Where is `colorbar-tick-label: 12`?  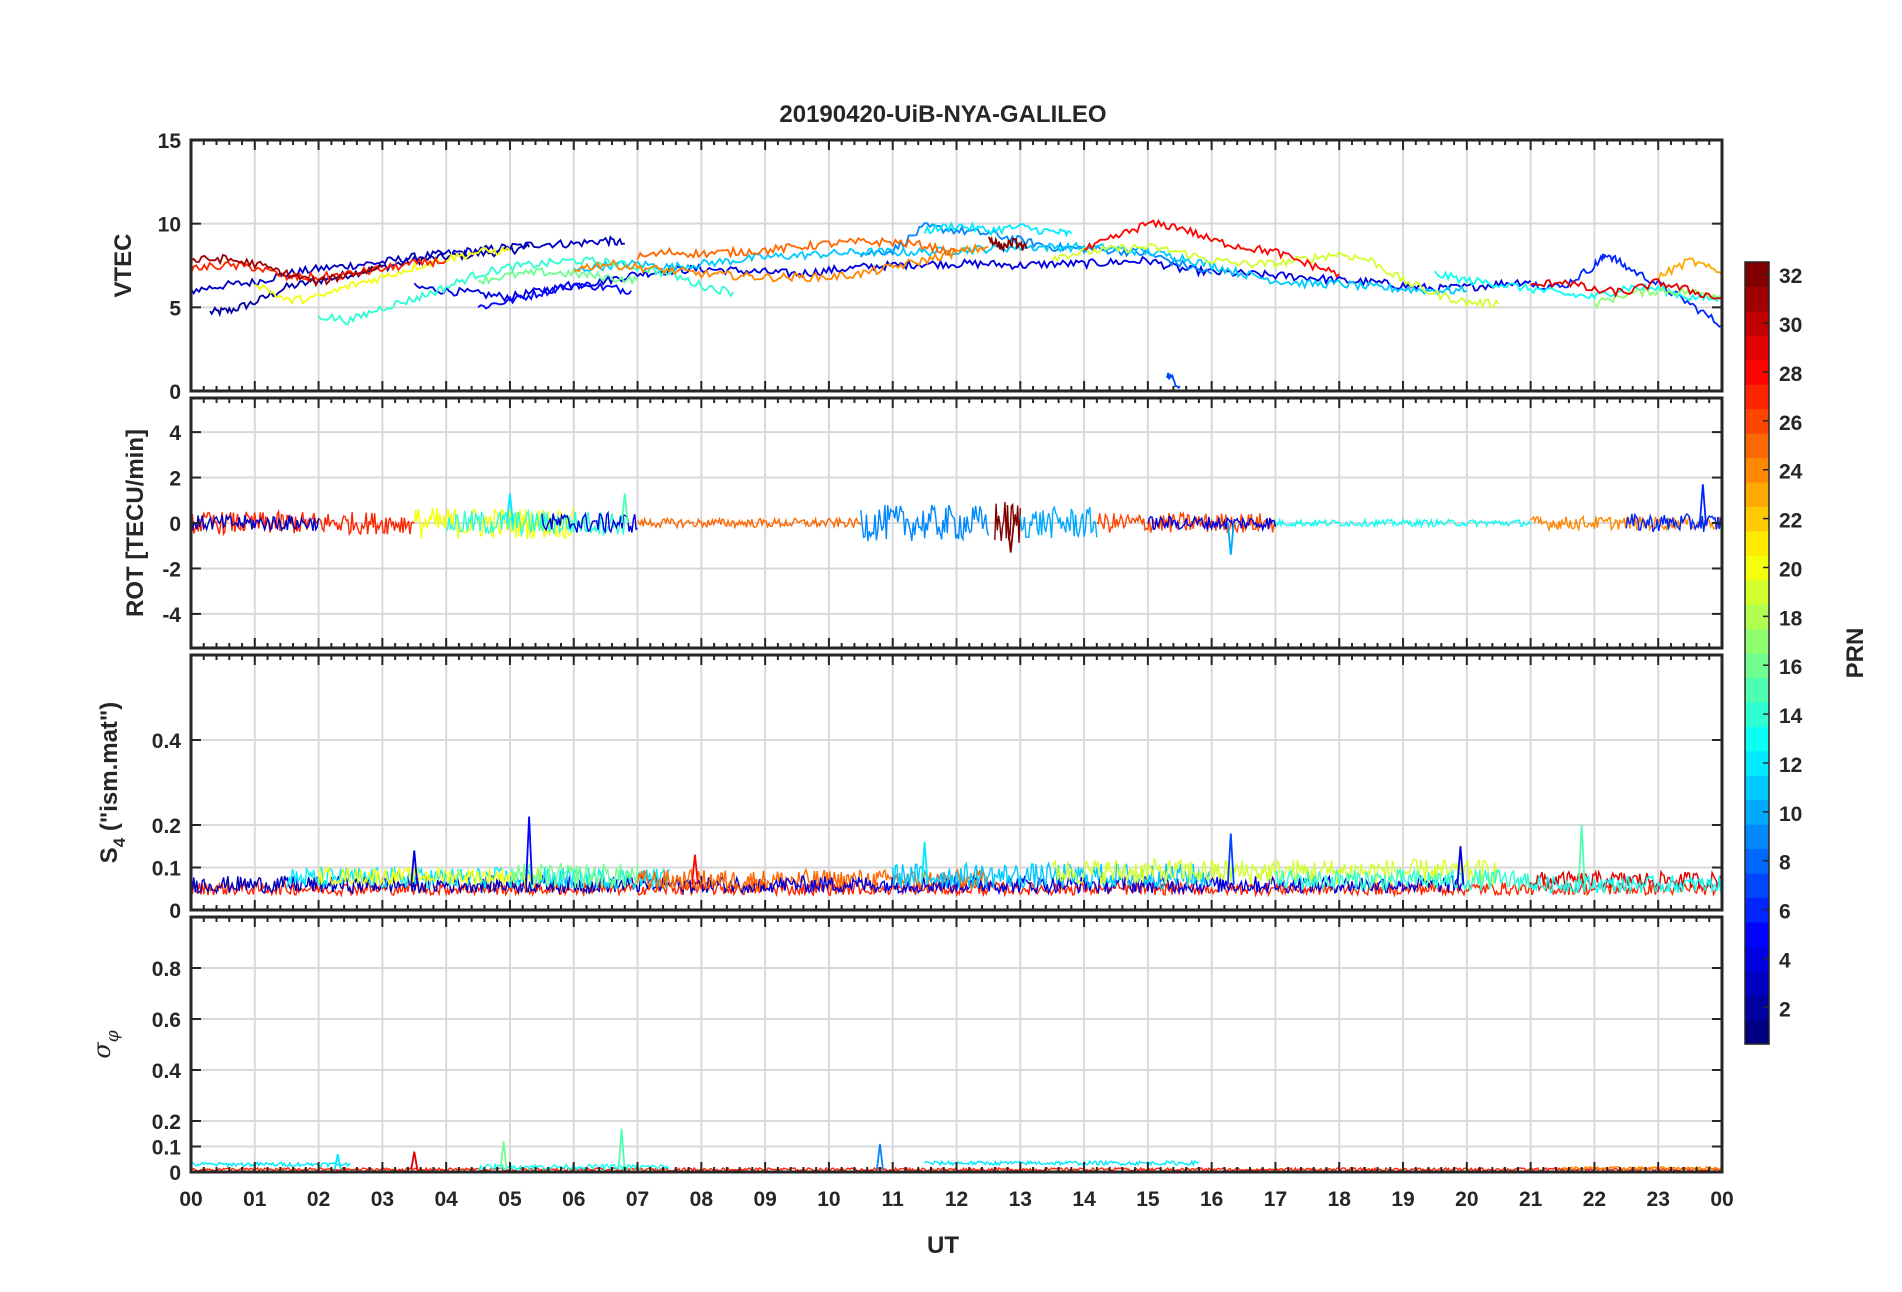 colorbar-tick-label: 12 is located at coordinates (1790, 765).